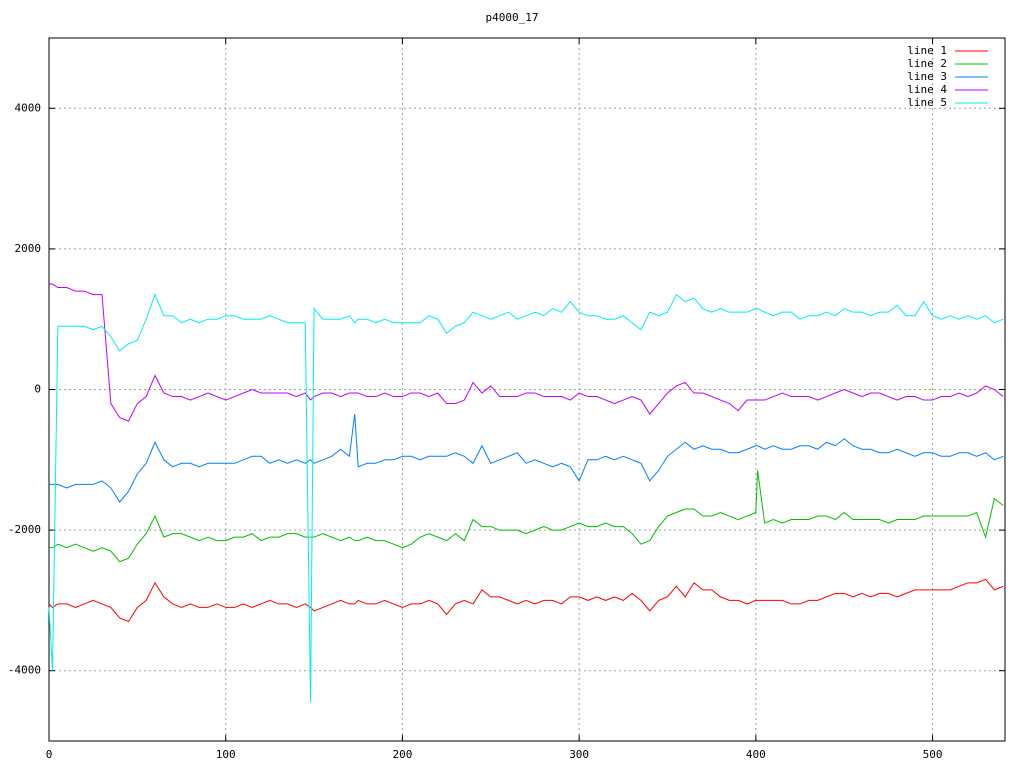 The width and height of the screenshot is (1024, 768). I want to click on legend-label: line 1, so click(927, 50).